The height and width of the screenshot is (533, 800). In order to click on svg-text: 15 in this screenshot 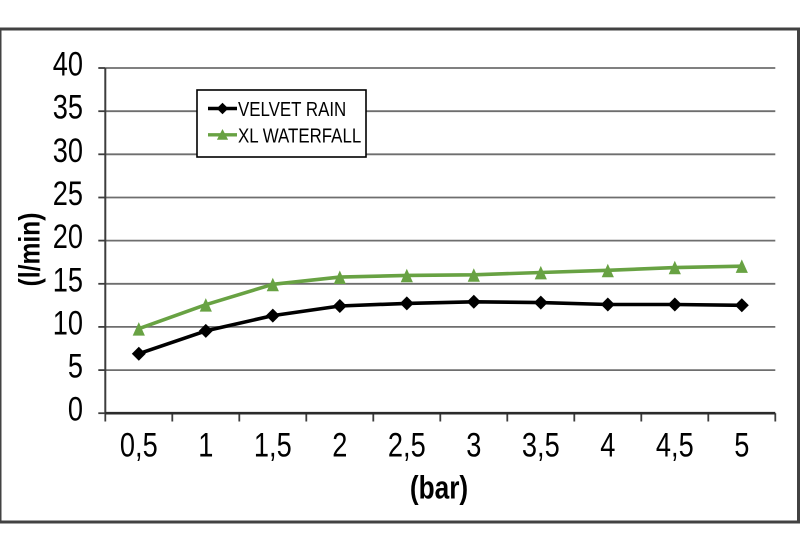, I will do `click(68, 279)`.